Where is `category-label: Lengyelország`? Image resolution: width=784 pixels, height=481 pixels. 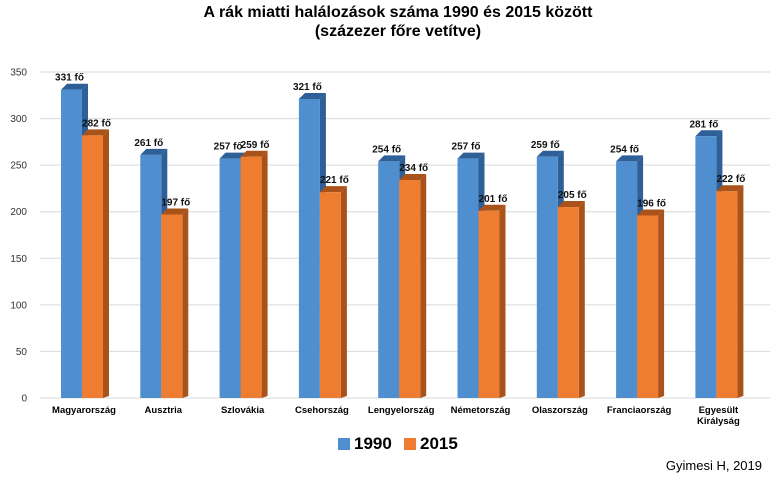
category-label: Lengyelország is located at coordinates (401, 410).